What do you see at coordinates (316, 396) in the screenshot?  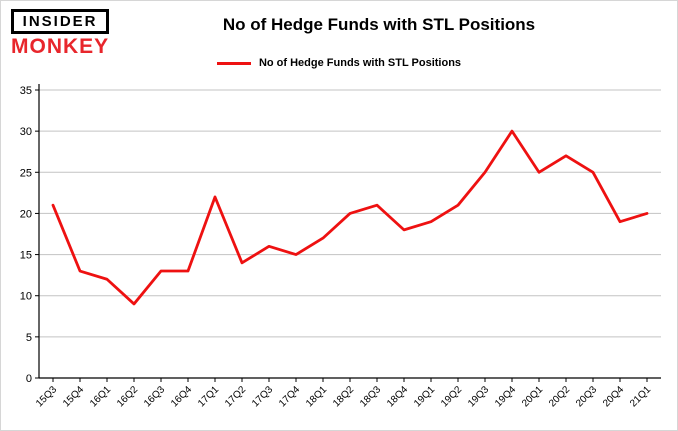 I see `x-tick-label: 18Q1` at bounding box center [316, 396].